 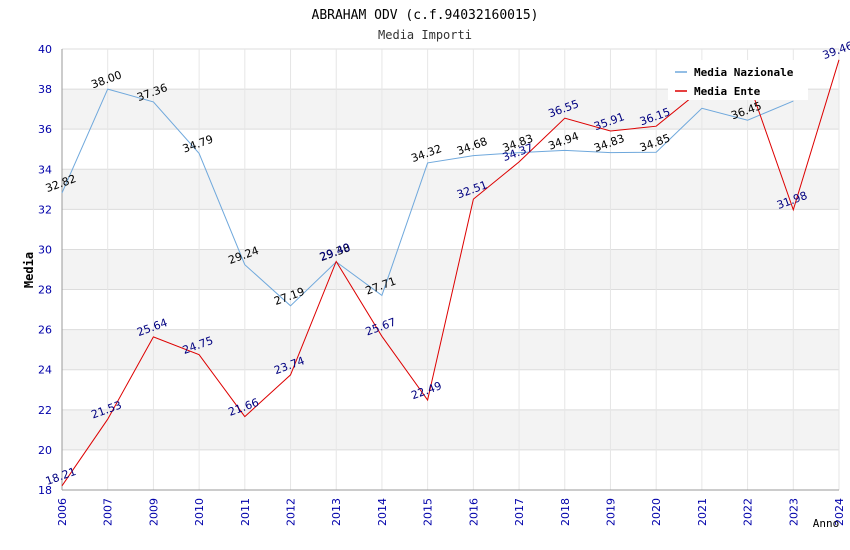 What do you see at coordinates (655, 142) in the screenshot?
I see `data-label: 34.85` at bounding box center [655, 142].